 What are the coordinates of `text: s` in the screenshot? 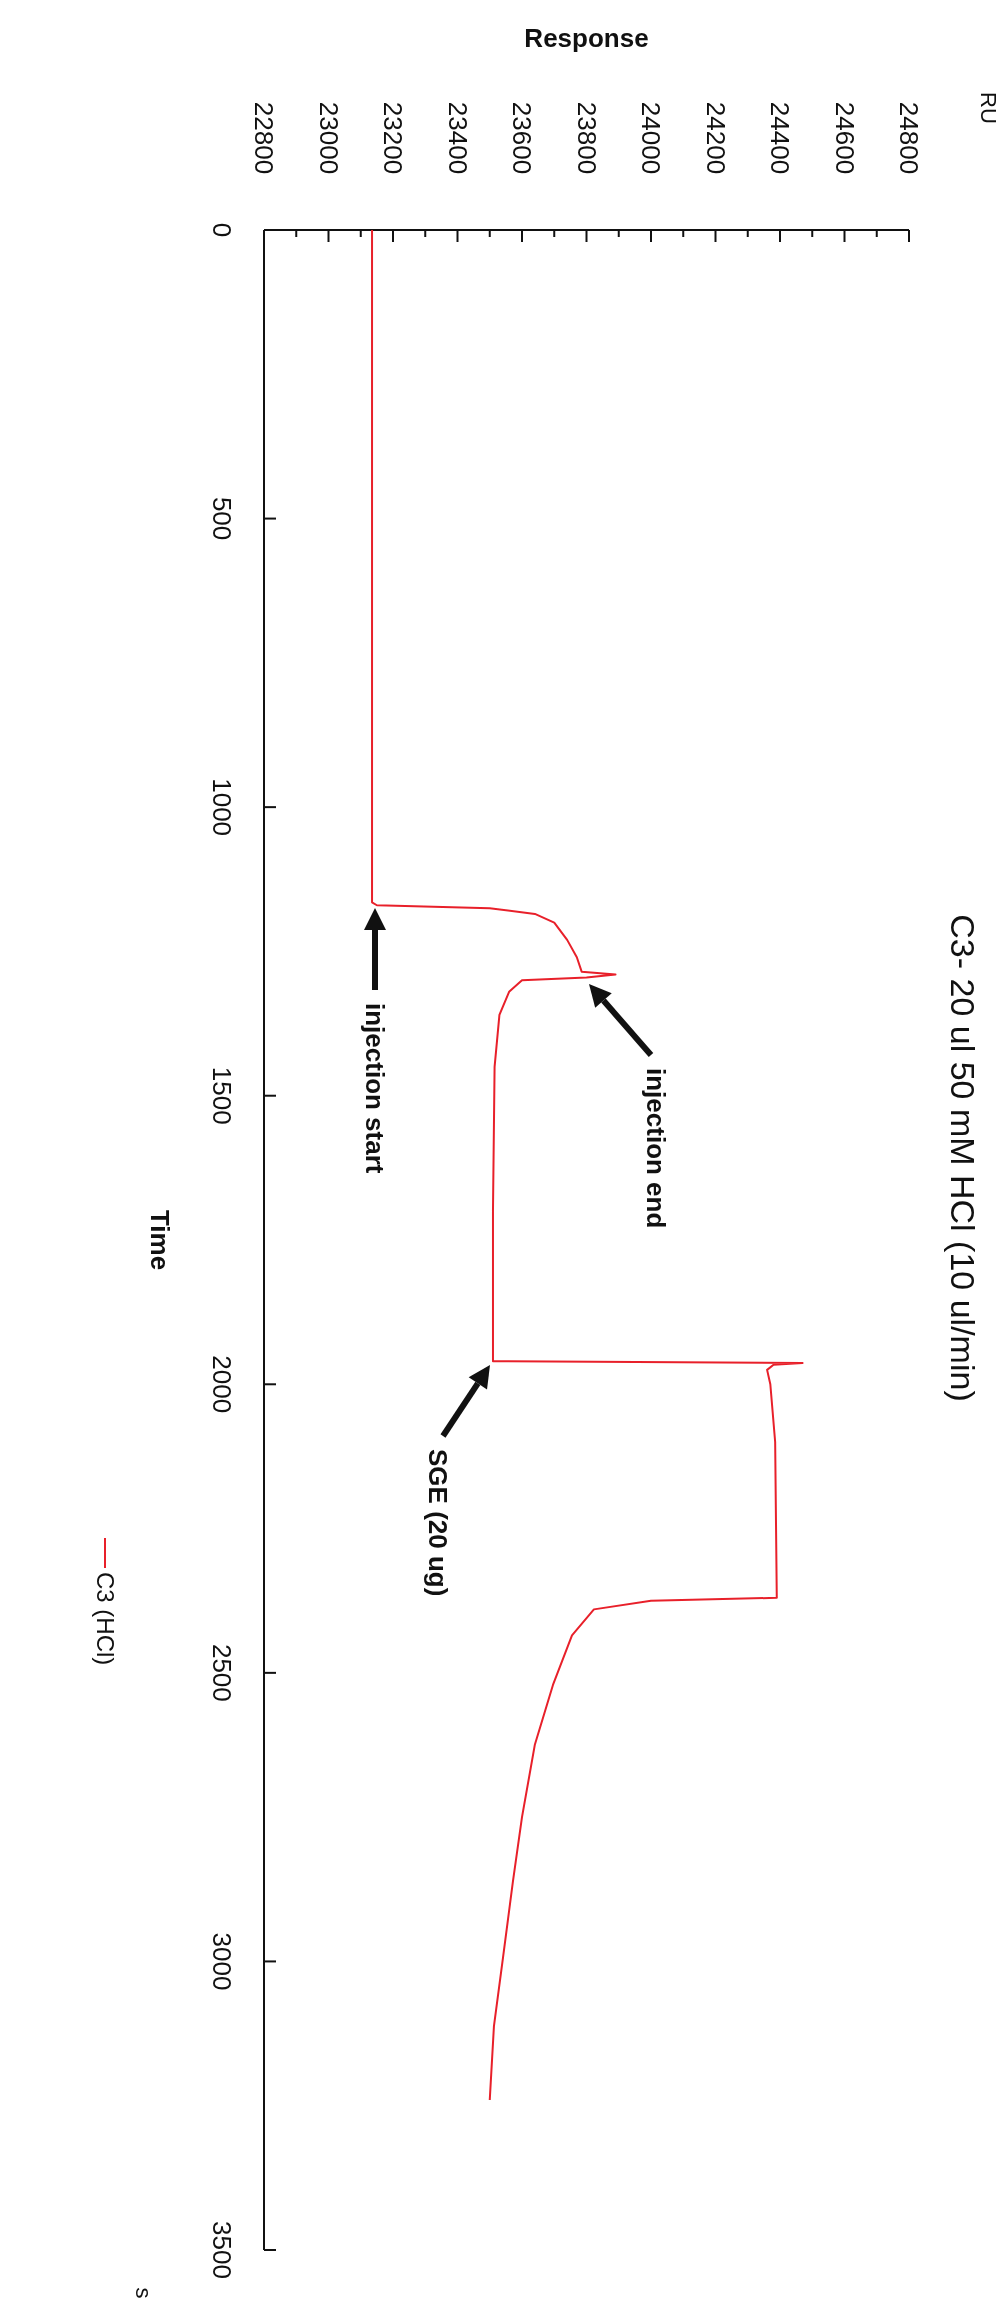 It's located at (143, 2293).